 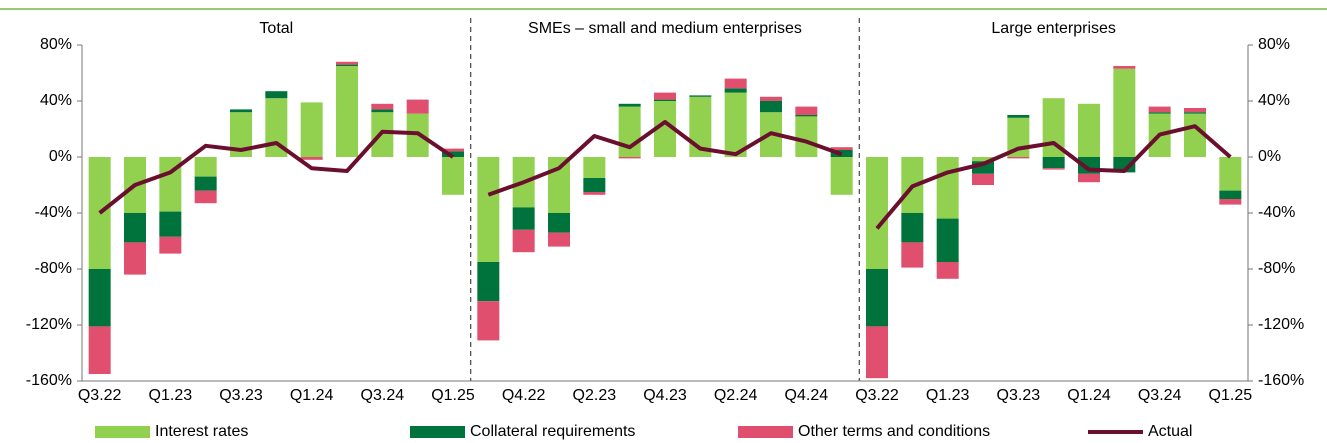 I want to click on legend-label: Collateral requirements, so click(x=552, y=431).